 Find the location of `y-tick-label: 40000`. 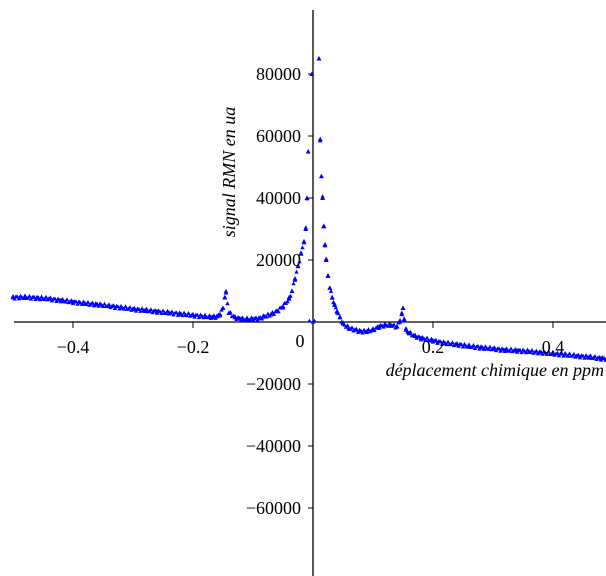

y-tick-label: 40000 is located at coordinates (278, 198).